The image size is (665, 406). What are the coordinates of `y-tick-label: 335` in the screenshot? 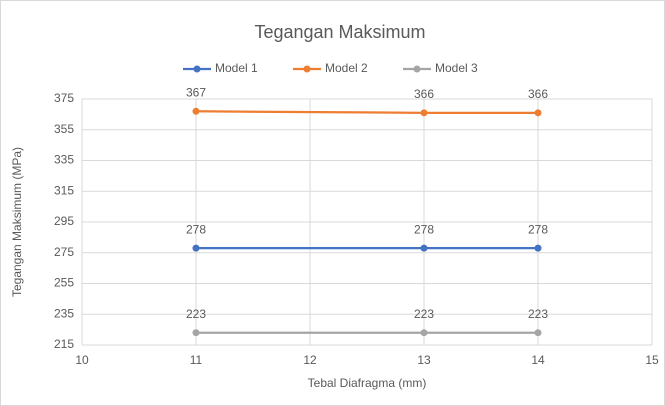 It's located at (64, 160).